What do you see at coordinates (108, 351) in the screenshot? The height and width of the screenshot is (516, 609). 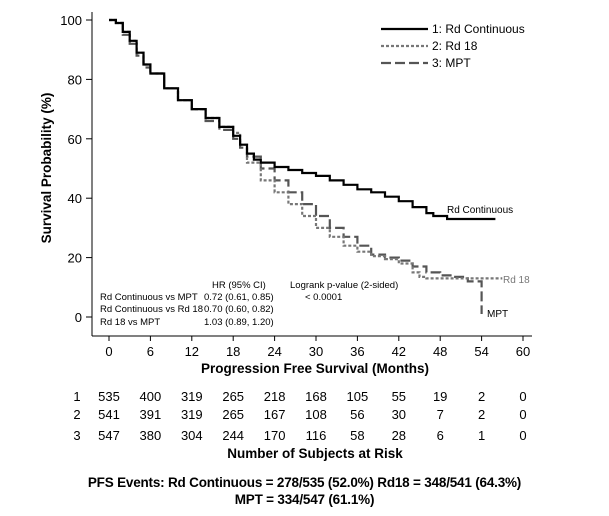 I see `x-tick-label: 0` at bounding box center [108, 351].